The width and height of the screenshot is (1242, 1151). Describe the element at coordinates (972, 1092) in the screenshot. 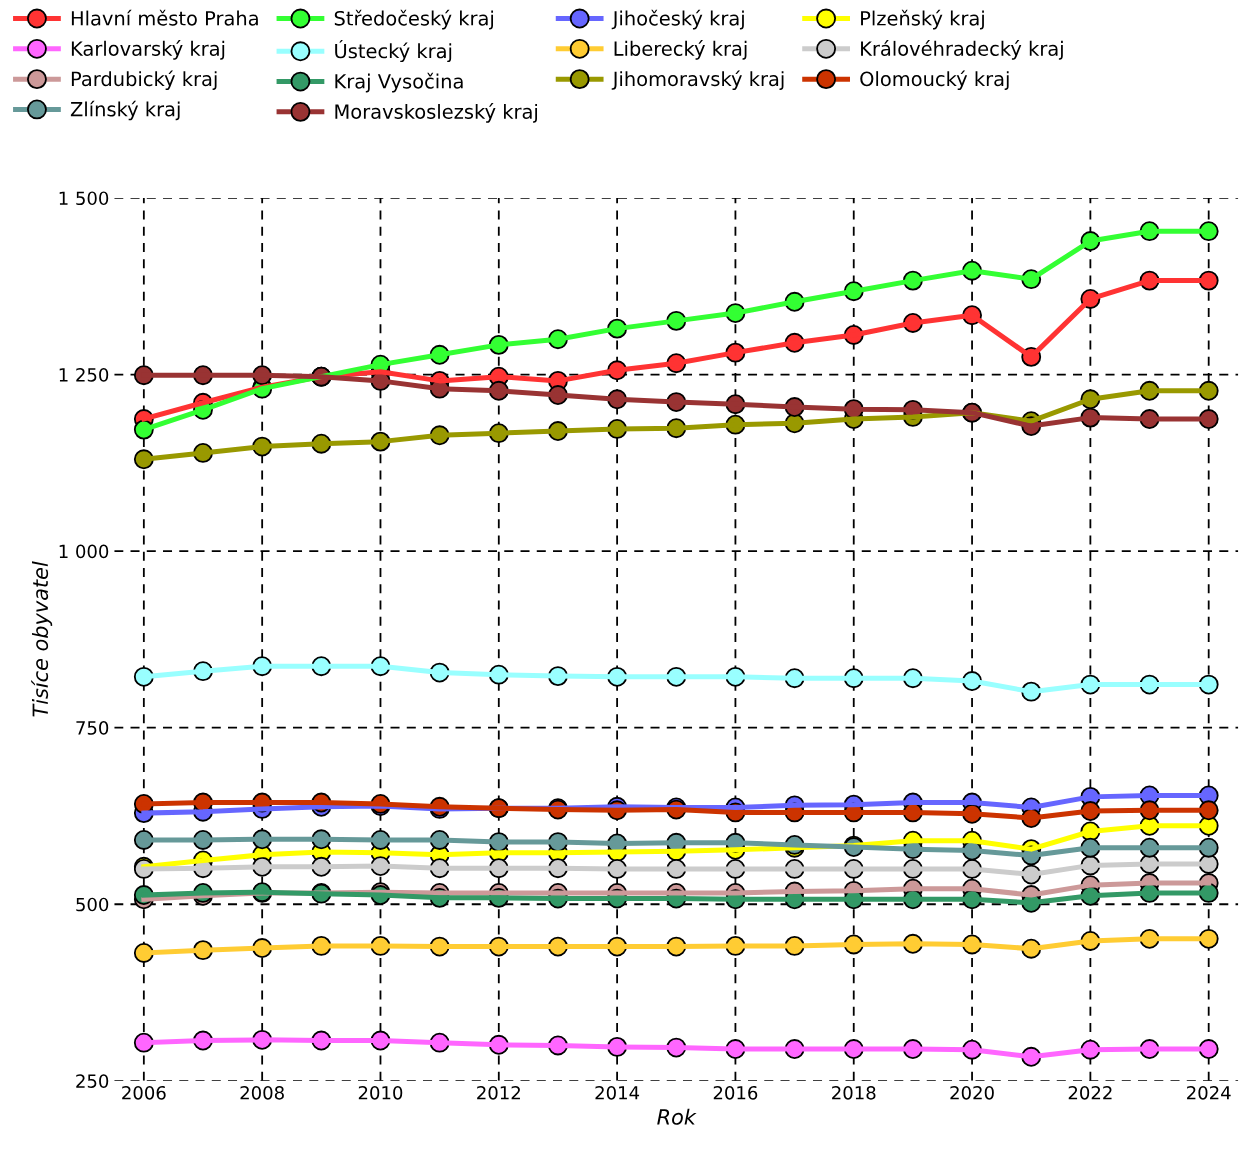

I see `x-tick-label: 2020` at that location.